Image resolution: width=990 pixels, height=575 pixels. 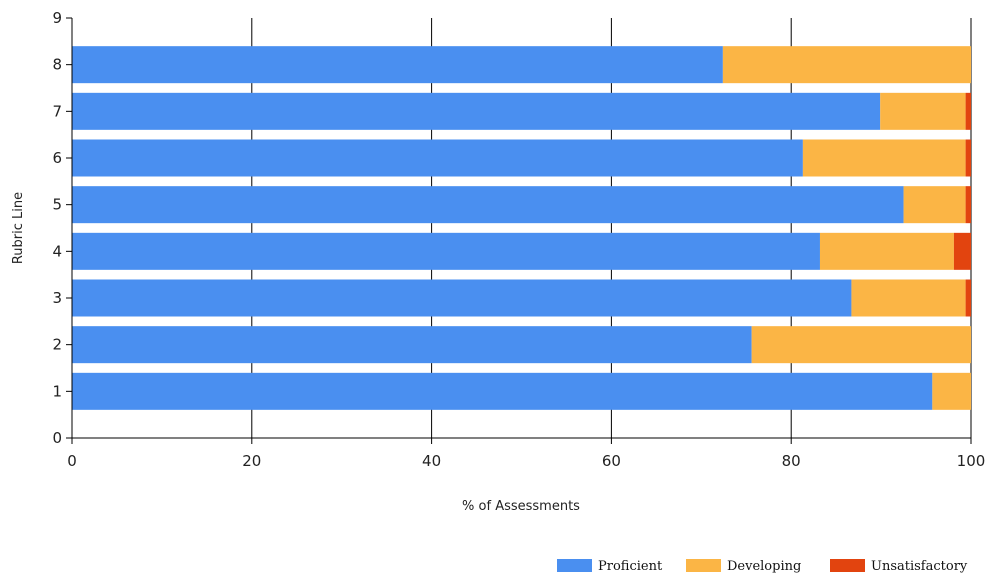 What do you see at coordinates (934, 205) in the screenshot?
I see `bar-line-5-developing` at bounding box center [934, 205].